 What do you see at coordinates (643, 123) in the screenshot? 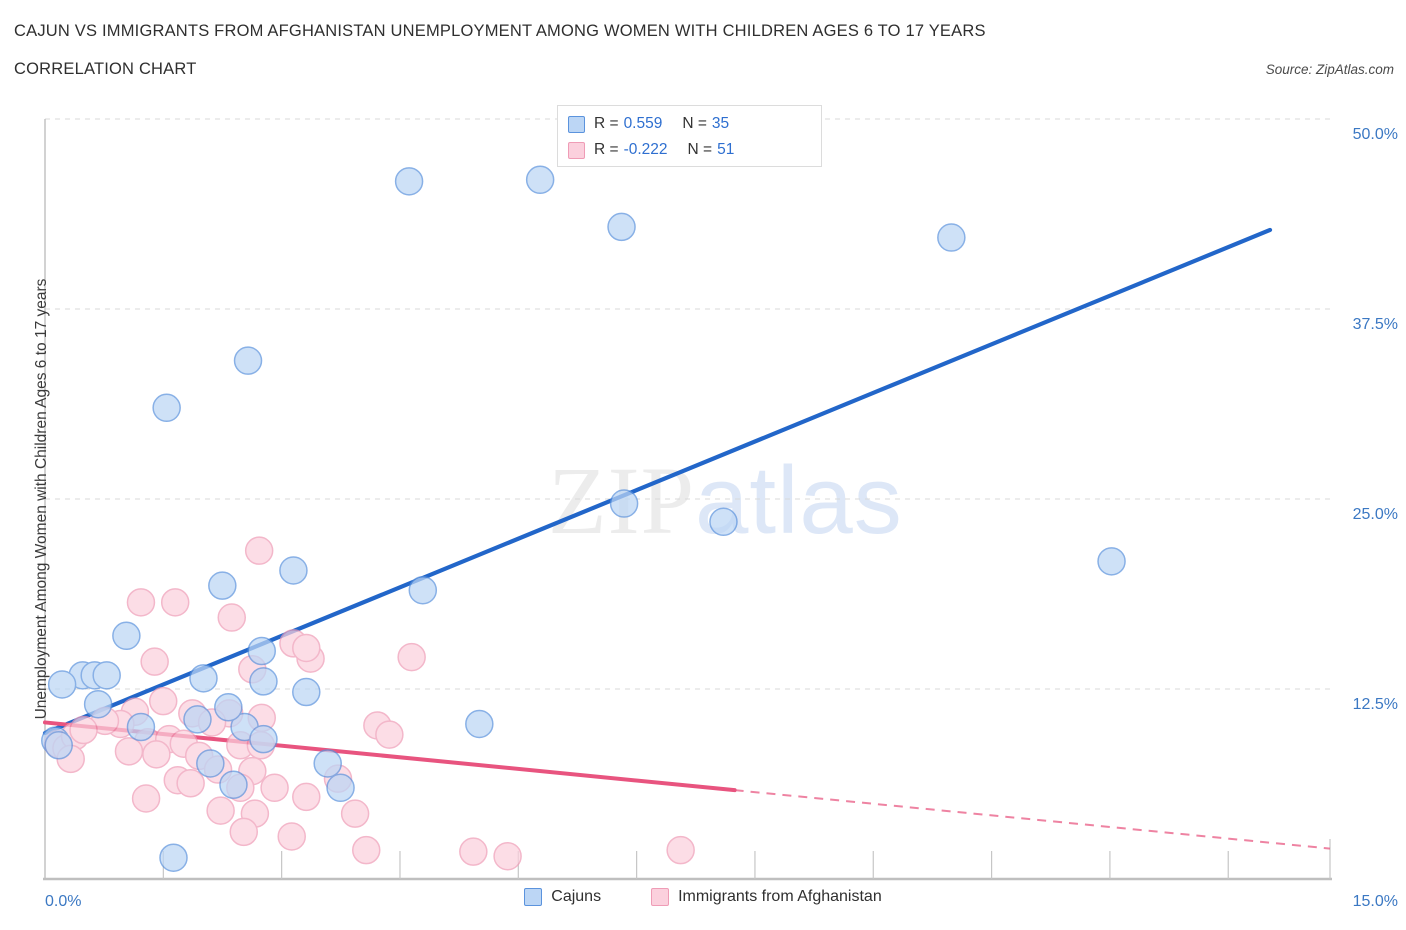
I see `cajuns-r-value: 0.559` at bounding box center [643, 123].